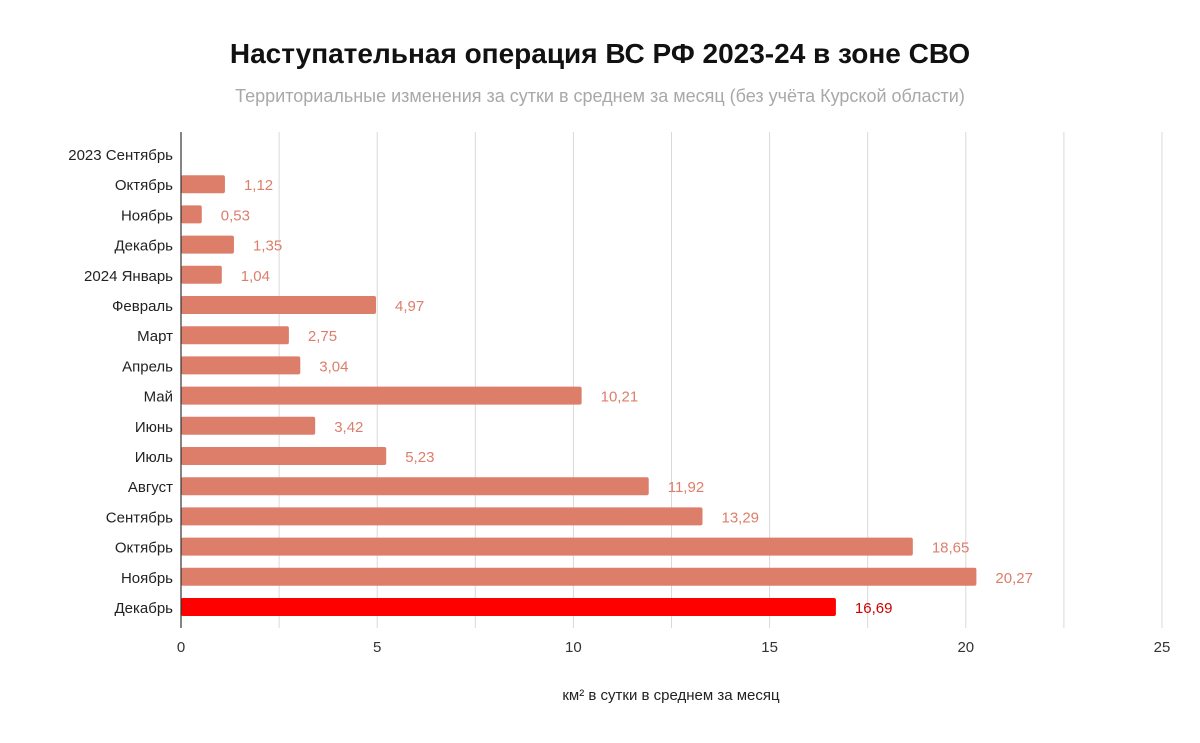 This screenshot has width=1200, height=743. What do you see at coordinates (142, 306) in the screenshot?
I see `y-category-label: Февраль` at bounding box center [142, 306].